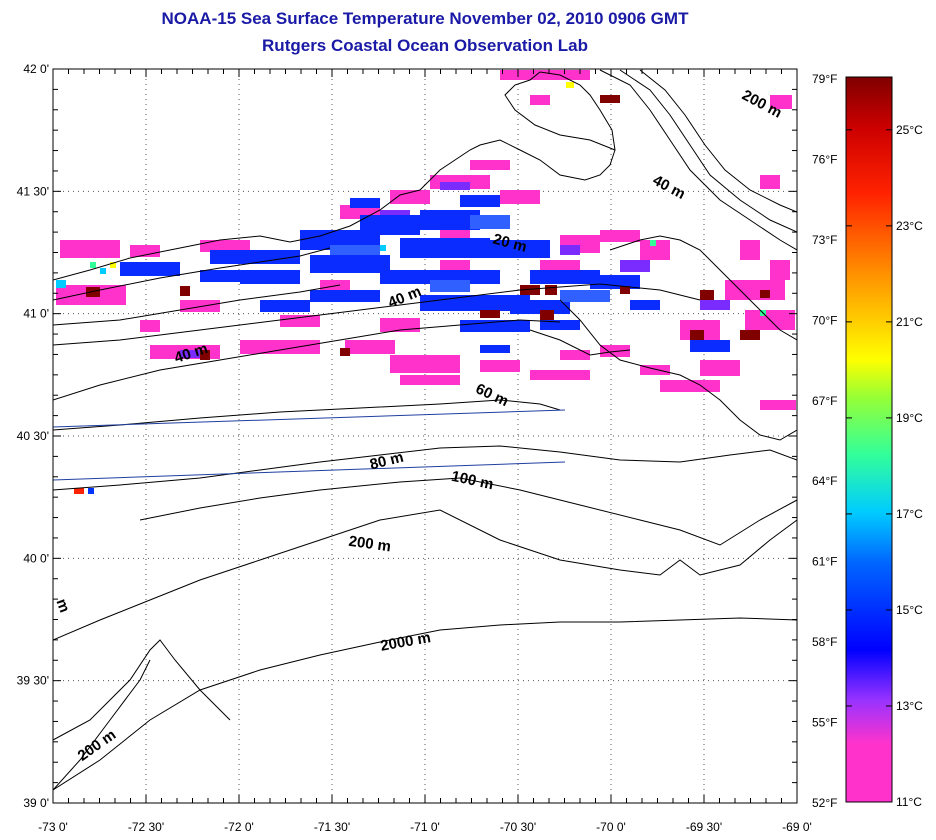 The height and width of the screenshot is (840, 936). Describe the element at coordinates (611, 827) in the screenshot. I see `lon-tick-label: -70 0'` at that location.